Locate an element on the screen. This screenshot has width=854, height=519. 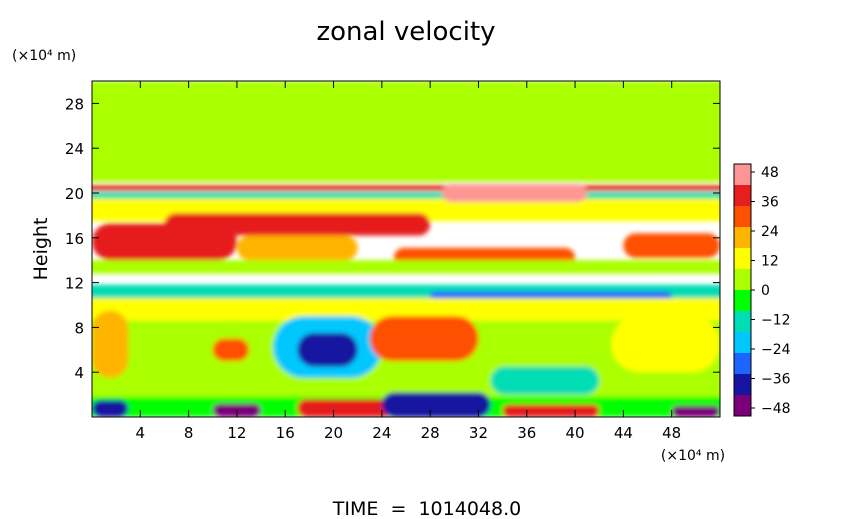
colorbar-tick-label: −12 is located at coordinates (776, 321).